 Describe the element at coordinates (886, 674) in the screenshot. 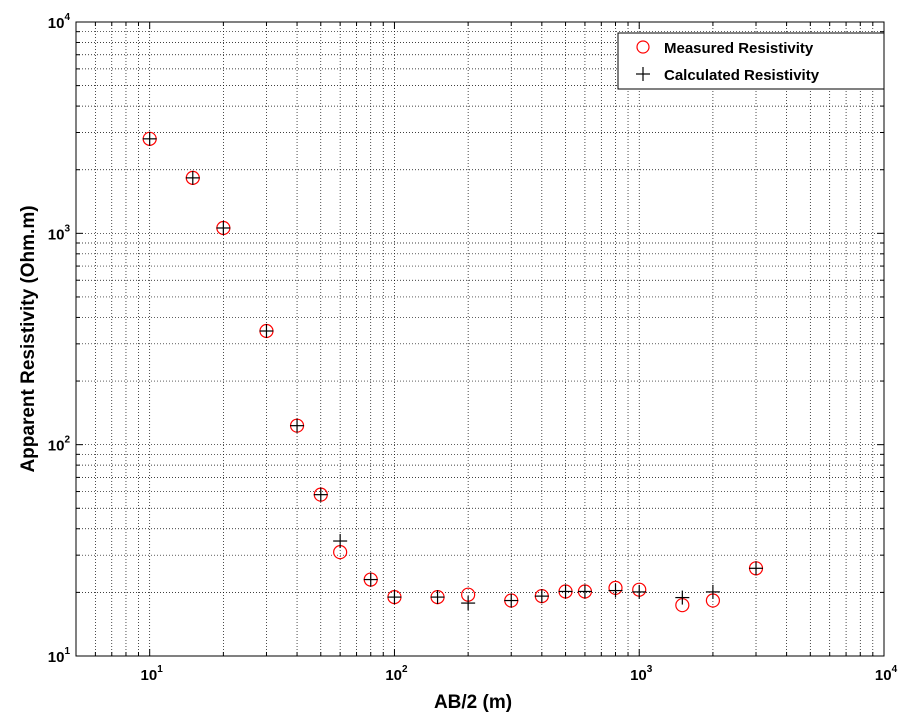

I see `x-tick-label: 10⁴` at that location.